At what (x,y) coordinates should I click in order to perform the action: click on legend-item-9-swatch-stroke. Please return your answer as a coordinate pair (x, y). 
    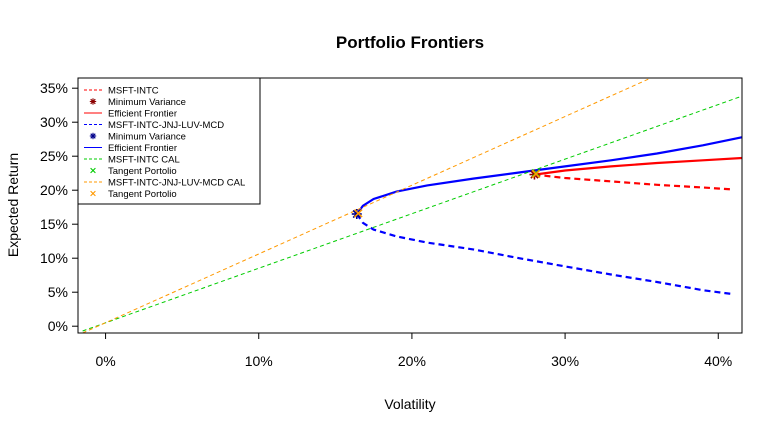
    Looking at the image, I should click on (93, 193).